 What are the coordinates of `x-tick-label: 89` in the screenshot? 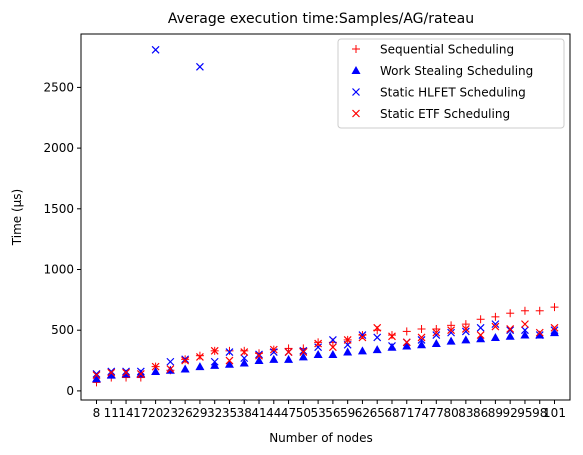 It's located at (495, 413).